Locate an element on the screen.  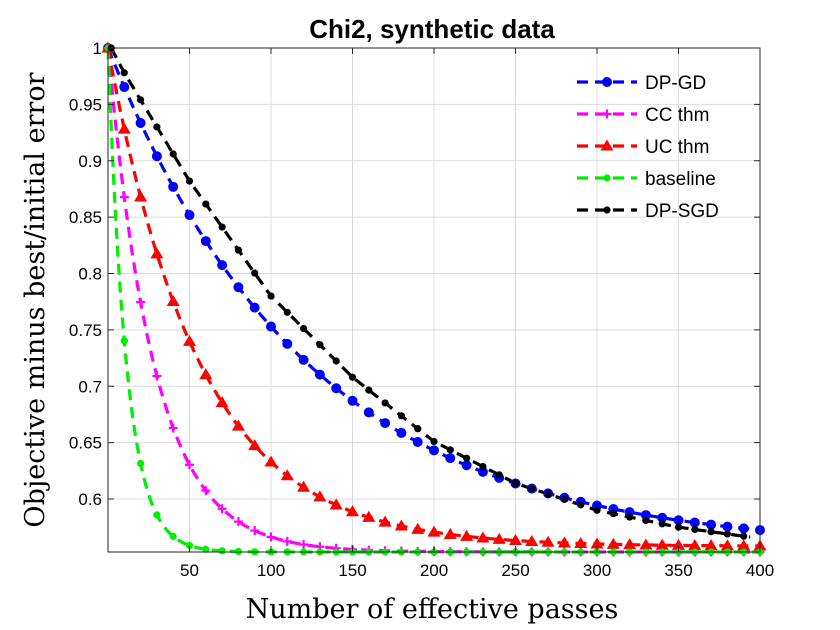
x-tick-label: 400 is located at coordinates (760, 570).